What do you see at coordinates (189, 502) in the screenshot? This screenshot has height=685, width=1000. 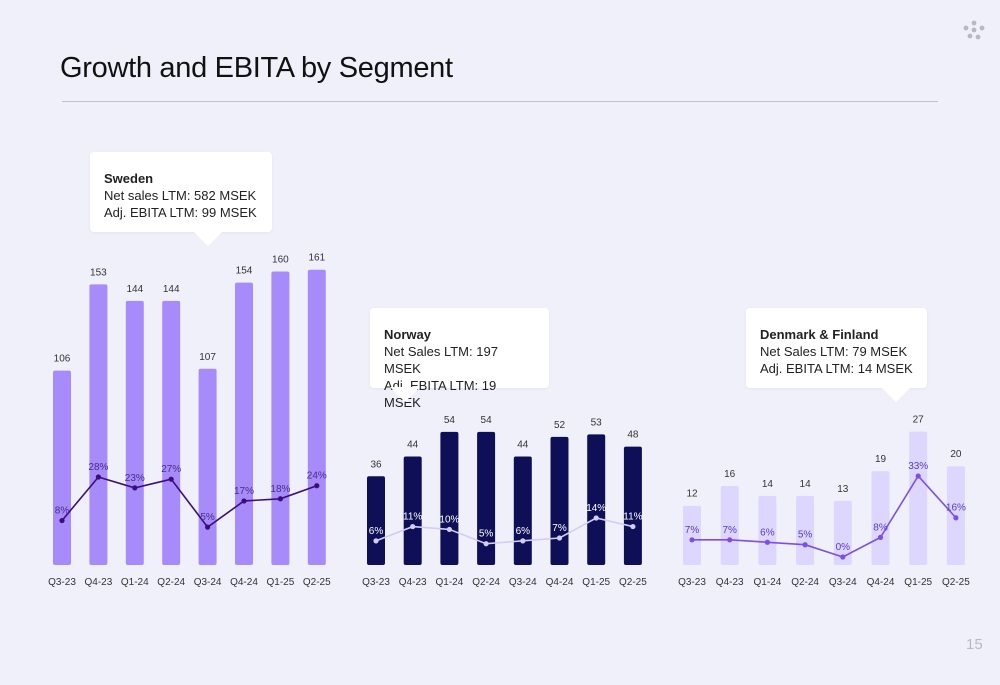 I see `ebita-margin-line-sweden` at bounding box center [189, 502].